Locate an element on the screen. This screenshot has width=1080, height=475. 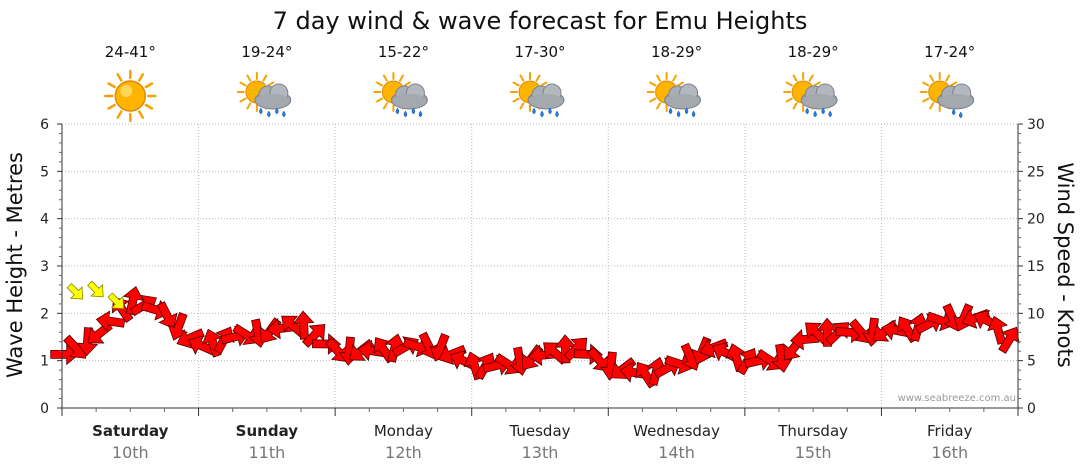
y-tick-label-left: 5 is located at coordinates (44, 172).